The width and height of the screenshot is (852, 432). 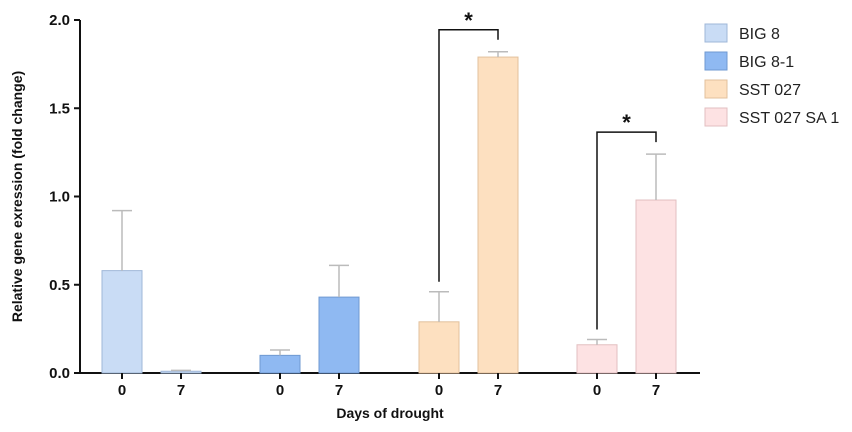 I want to click on legend-label: BIG 8-1, so click(x=766, y=62).